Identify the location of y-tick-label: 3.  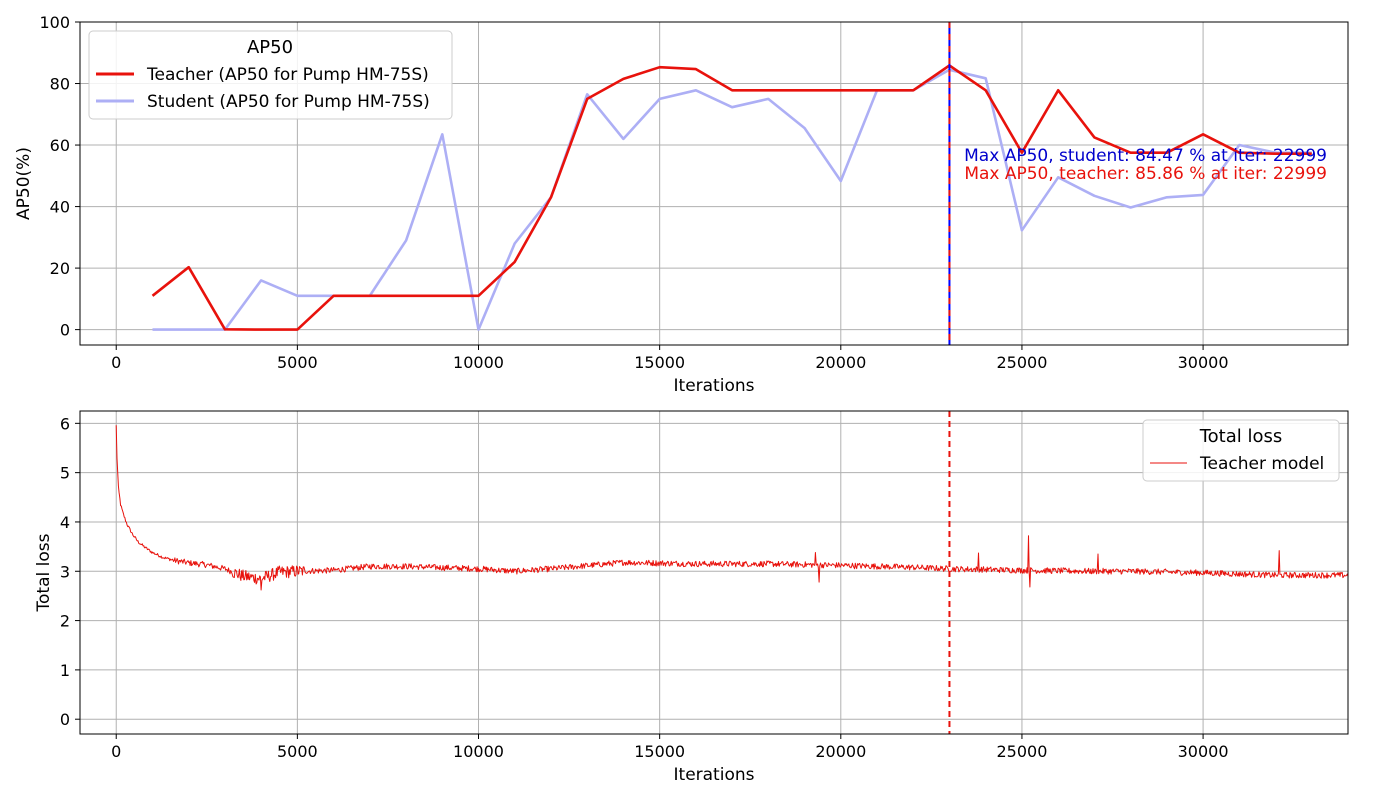
(65, 571).